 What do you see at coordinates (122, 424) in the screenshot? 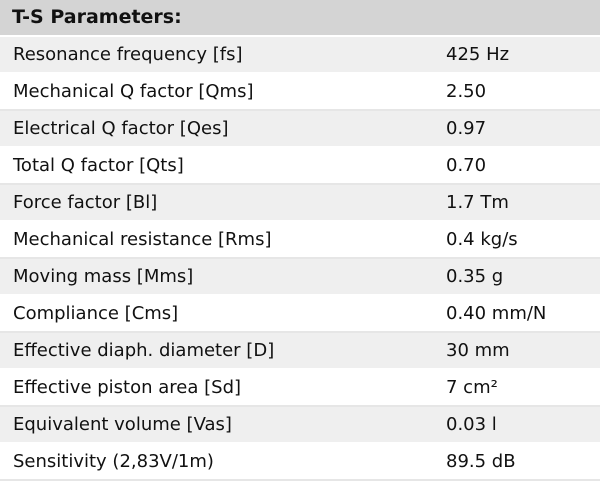
I see `parameter-label: Equivalent volume [Vas]` at bounding box center [122, 424].